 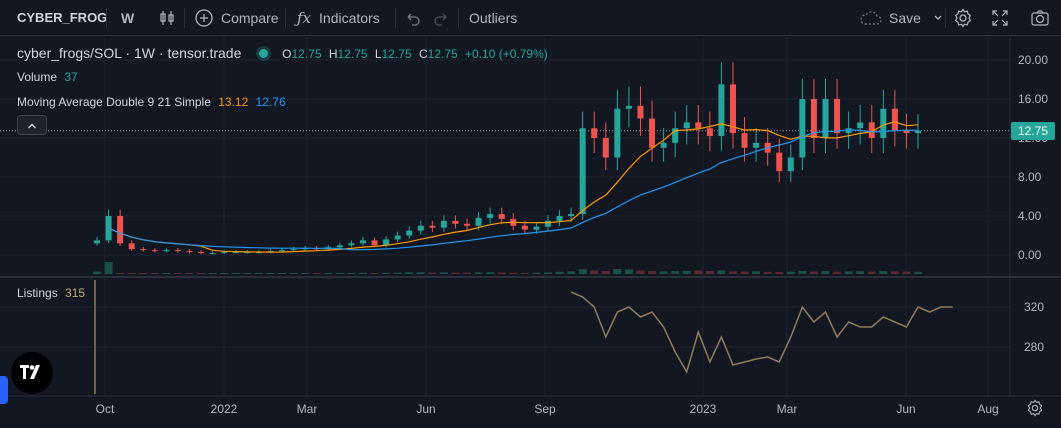 What do you see at coordinates (51, 293) in the screenshot?
I see `listings-legend: Listings 315` at bounding box center [51, 293].